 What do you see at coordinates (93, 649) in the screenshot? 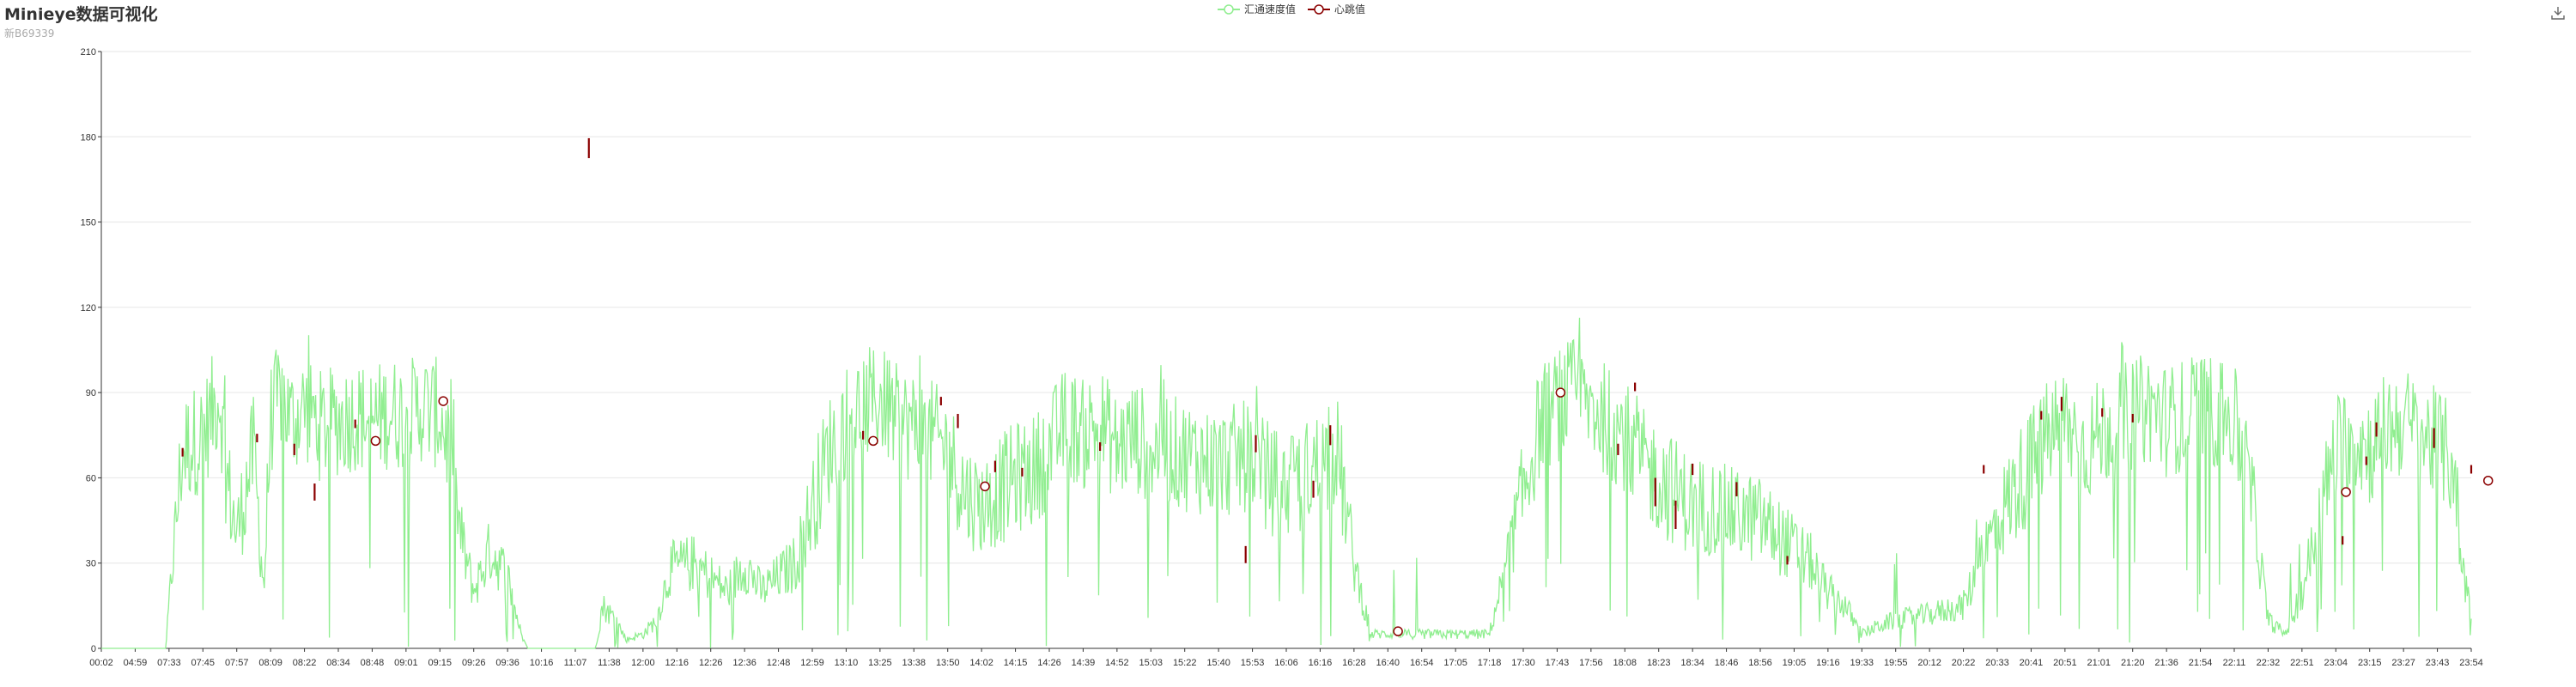
I see `y-tick-label: 0` at bounding box center [93, 649].